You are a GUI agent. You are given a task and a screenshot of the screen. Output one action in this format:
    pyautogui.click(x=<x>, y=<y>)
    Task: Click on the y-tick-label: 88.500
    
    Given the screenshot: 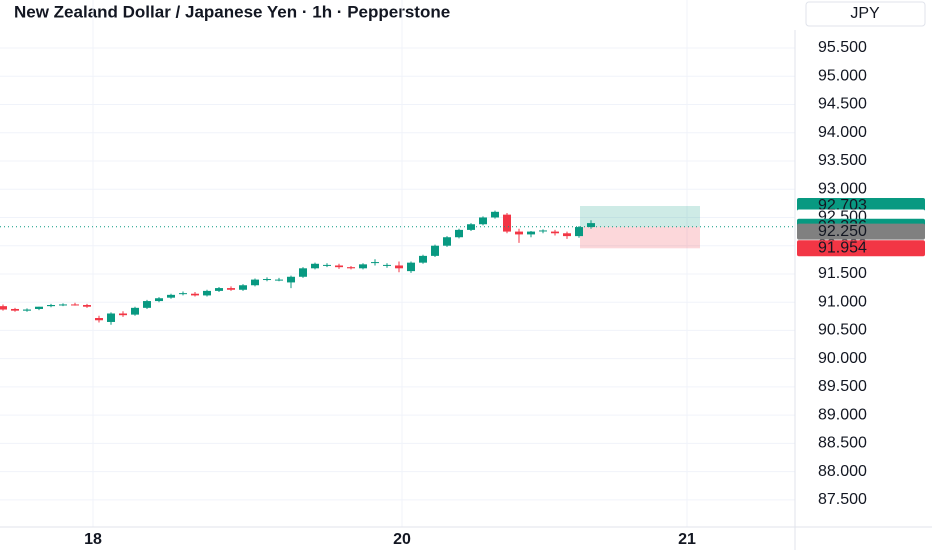 What is the action you would take?
    pyautogui.click(x=842, y=443)
    